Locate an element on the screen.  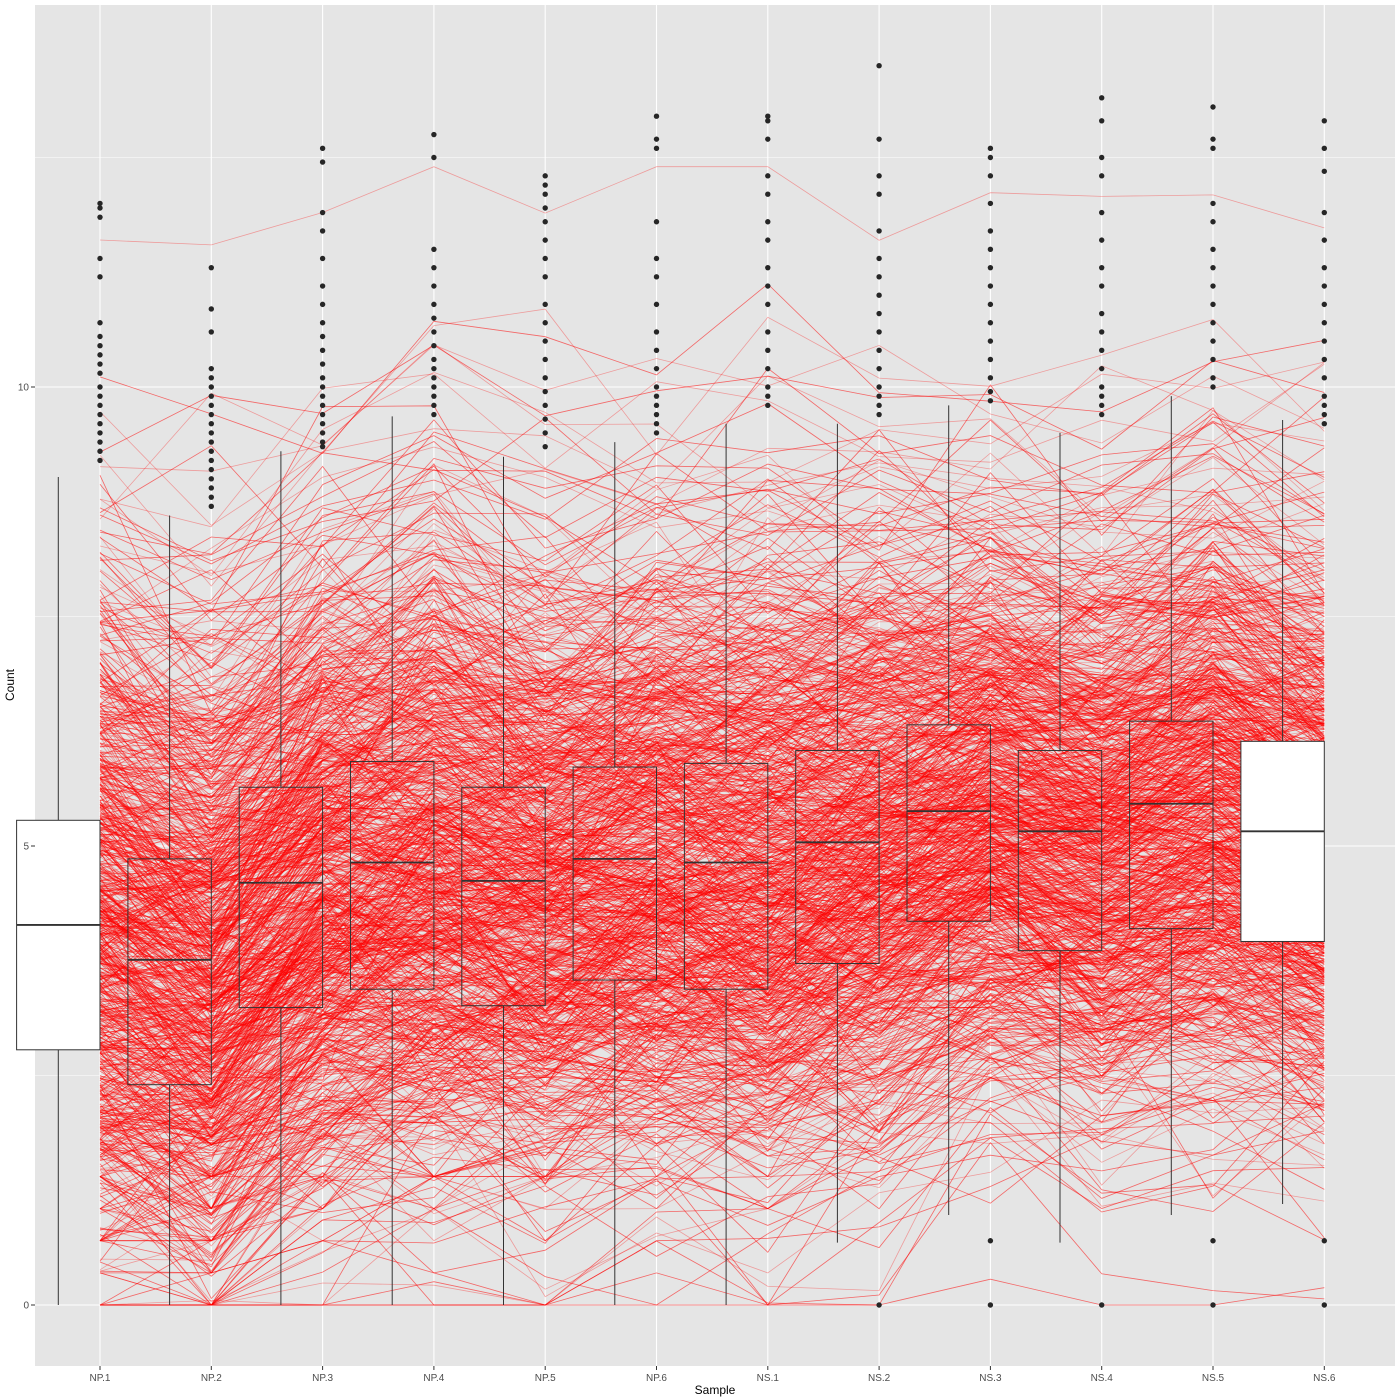
x-tick-label-NP.5: NP.5 is located at coordinates (545, 1378).